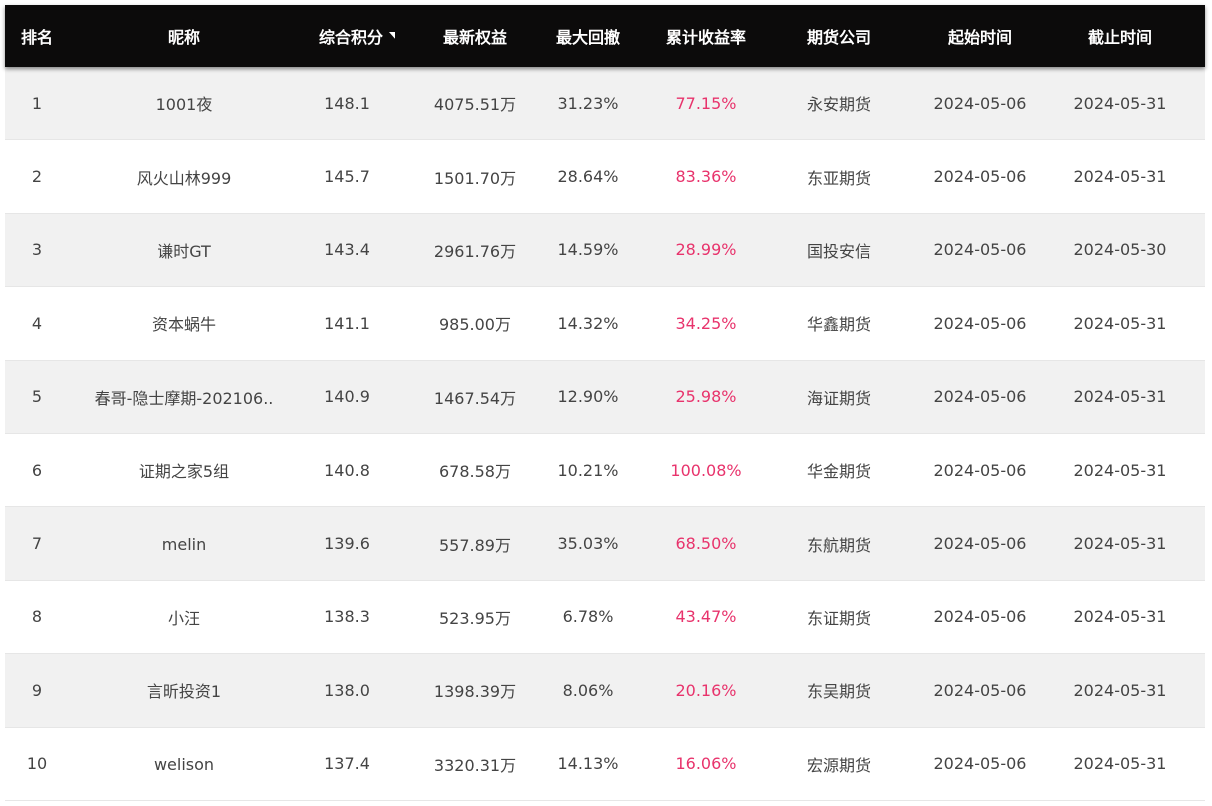 The image size is (1212, 806). I want to click on nickname-text: welison, so click(184, 764).